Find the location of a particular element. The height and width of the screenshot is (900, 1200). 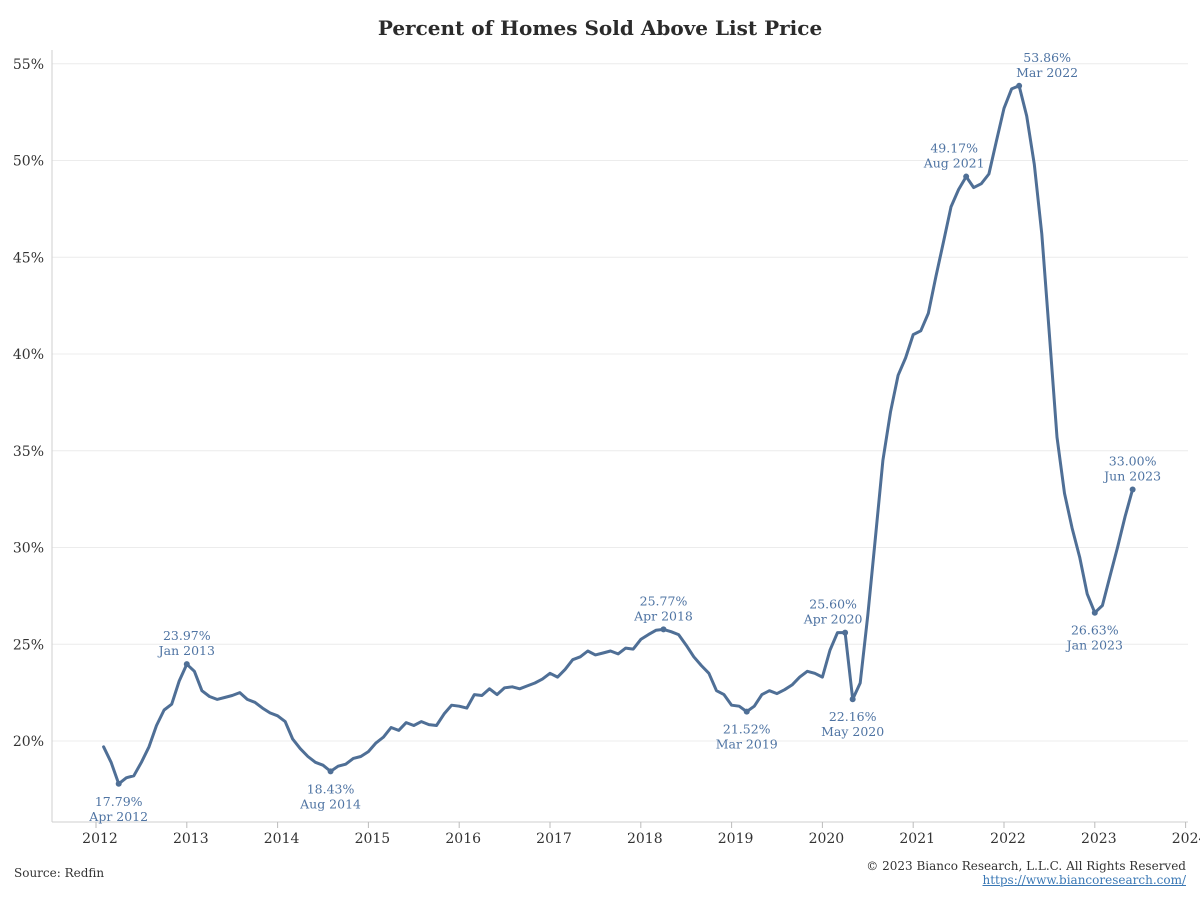

y-tick-label: 55% is located at coordinates (28, 65).